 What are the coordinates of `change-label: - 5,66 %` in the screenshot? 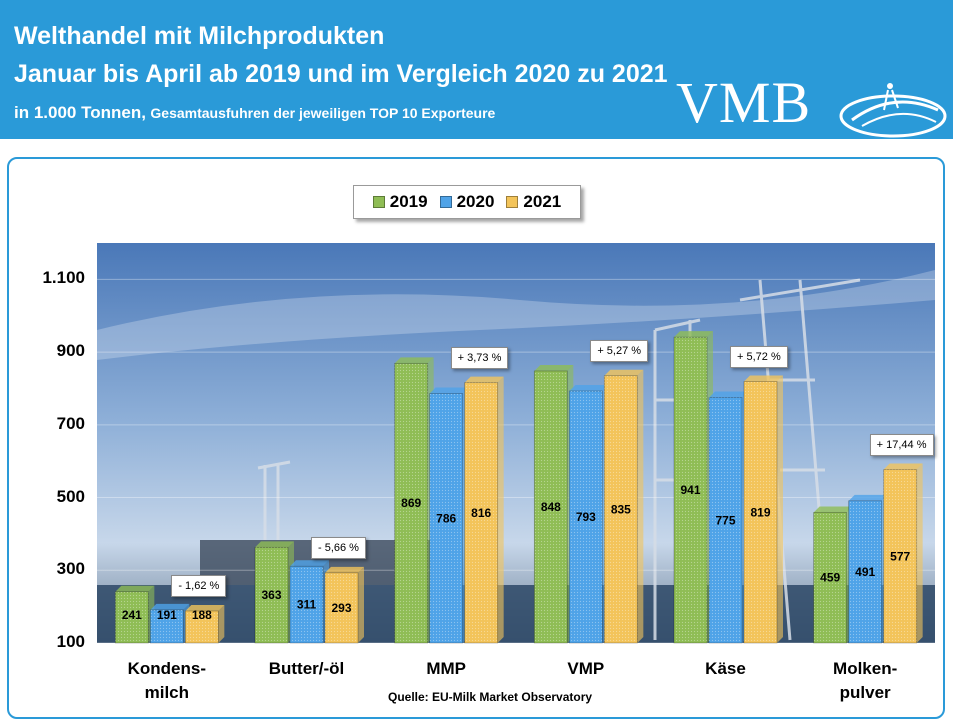 It's located at (338, 547).